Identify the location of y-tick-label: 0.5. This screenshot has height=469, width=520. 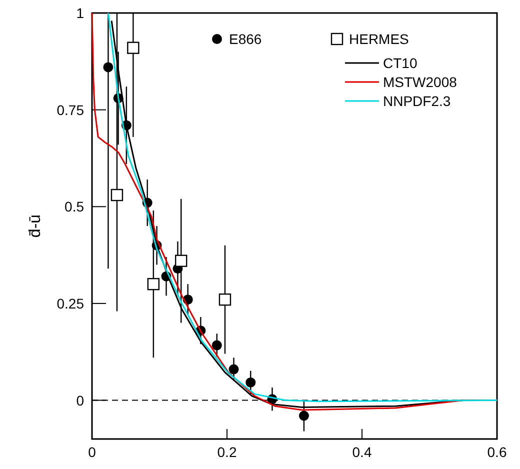
(74, 206).